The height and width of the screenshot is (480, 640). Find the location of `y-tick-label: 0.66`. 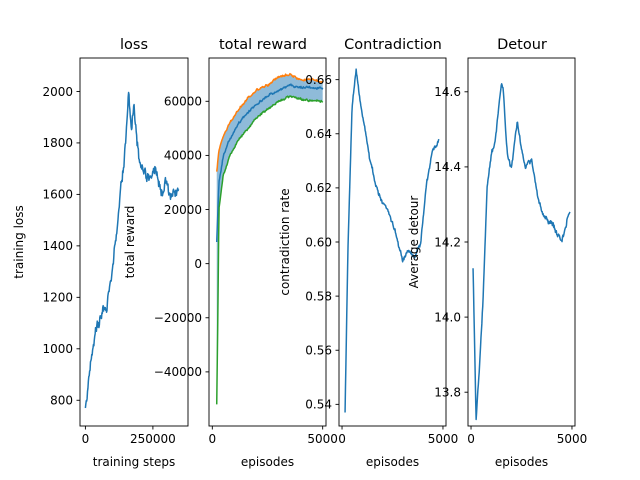

y-tick-label: 0.66 is located at coordinates (318, 80).